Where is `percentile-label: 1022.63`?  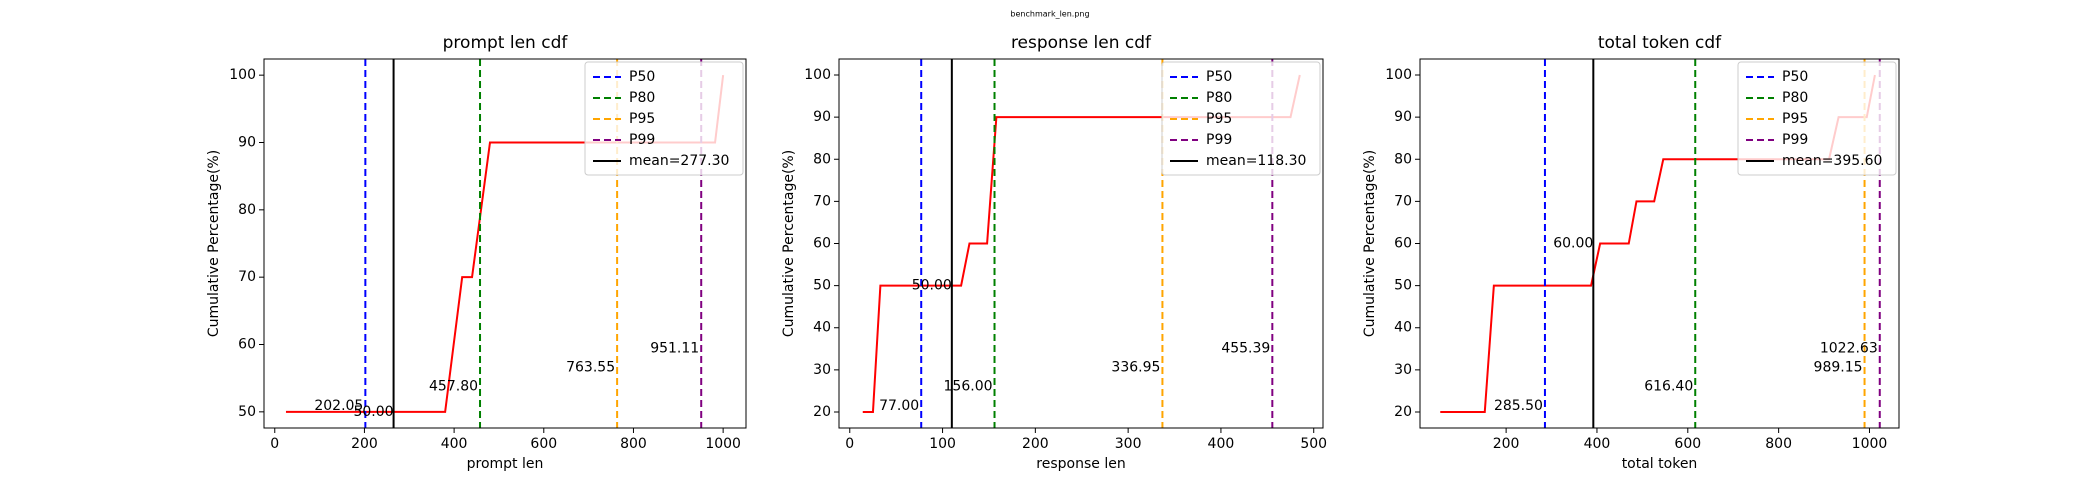
percentile-label: 1022.63 is located at coordinates (1849, 348).